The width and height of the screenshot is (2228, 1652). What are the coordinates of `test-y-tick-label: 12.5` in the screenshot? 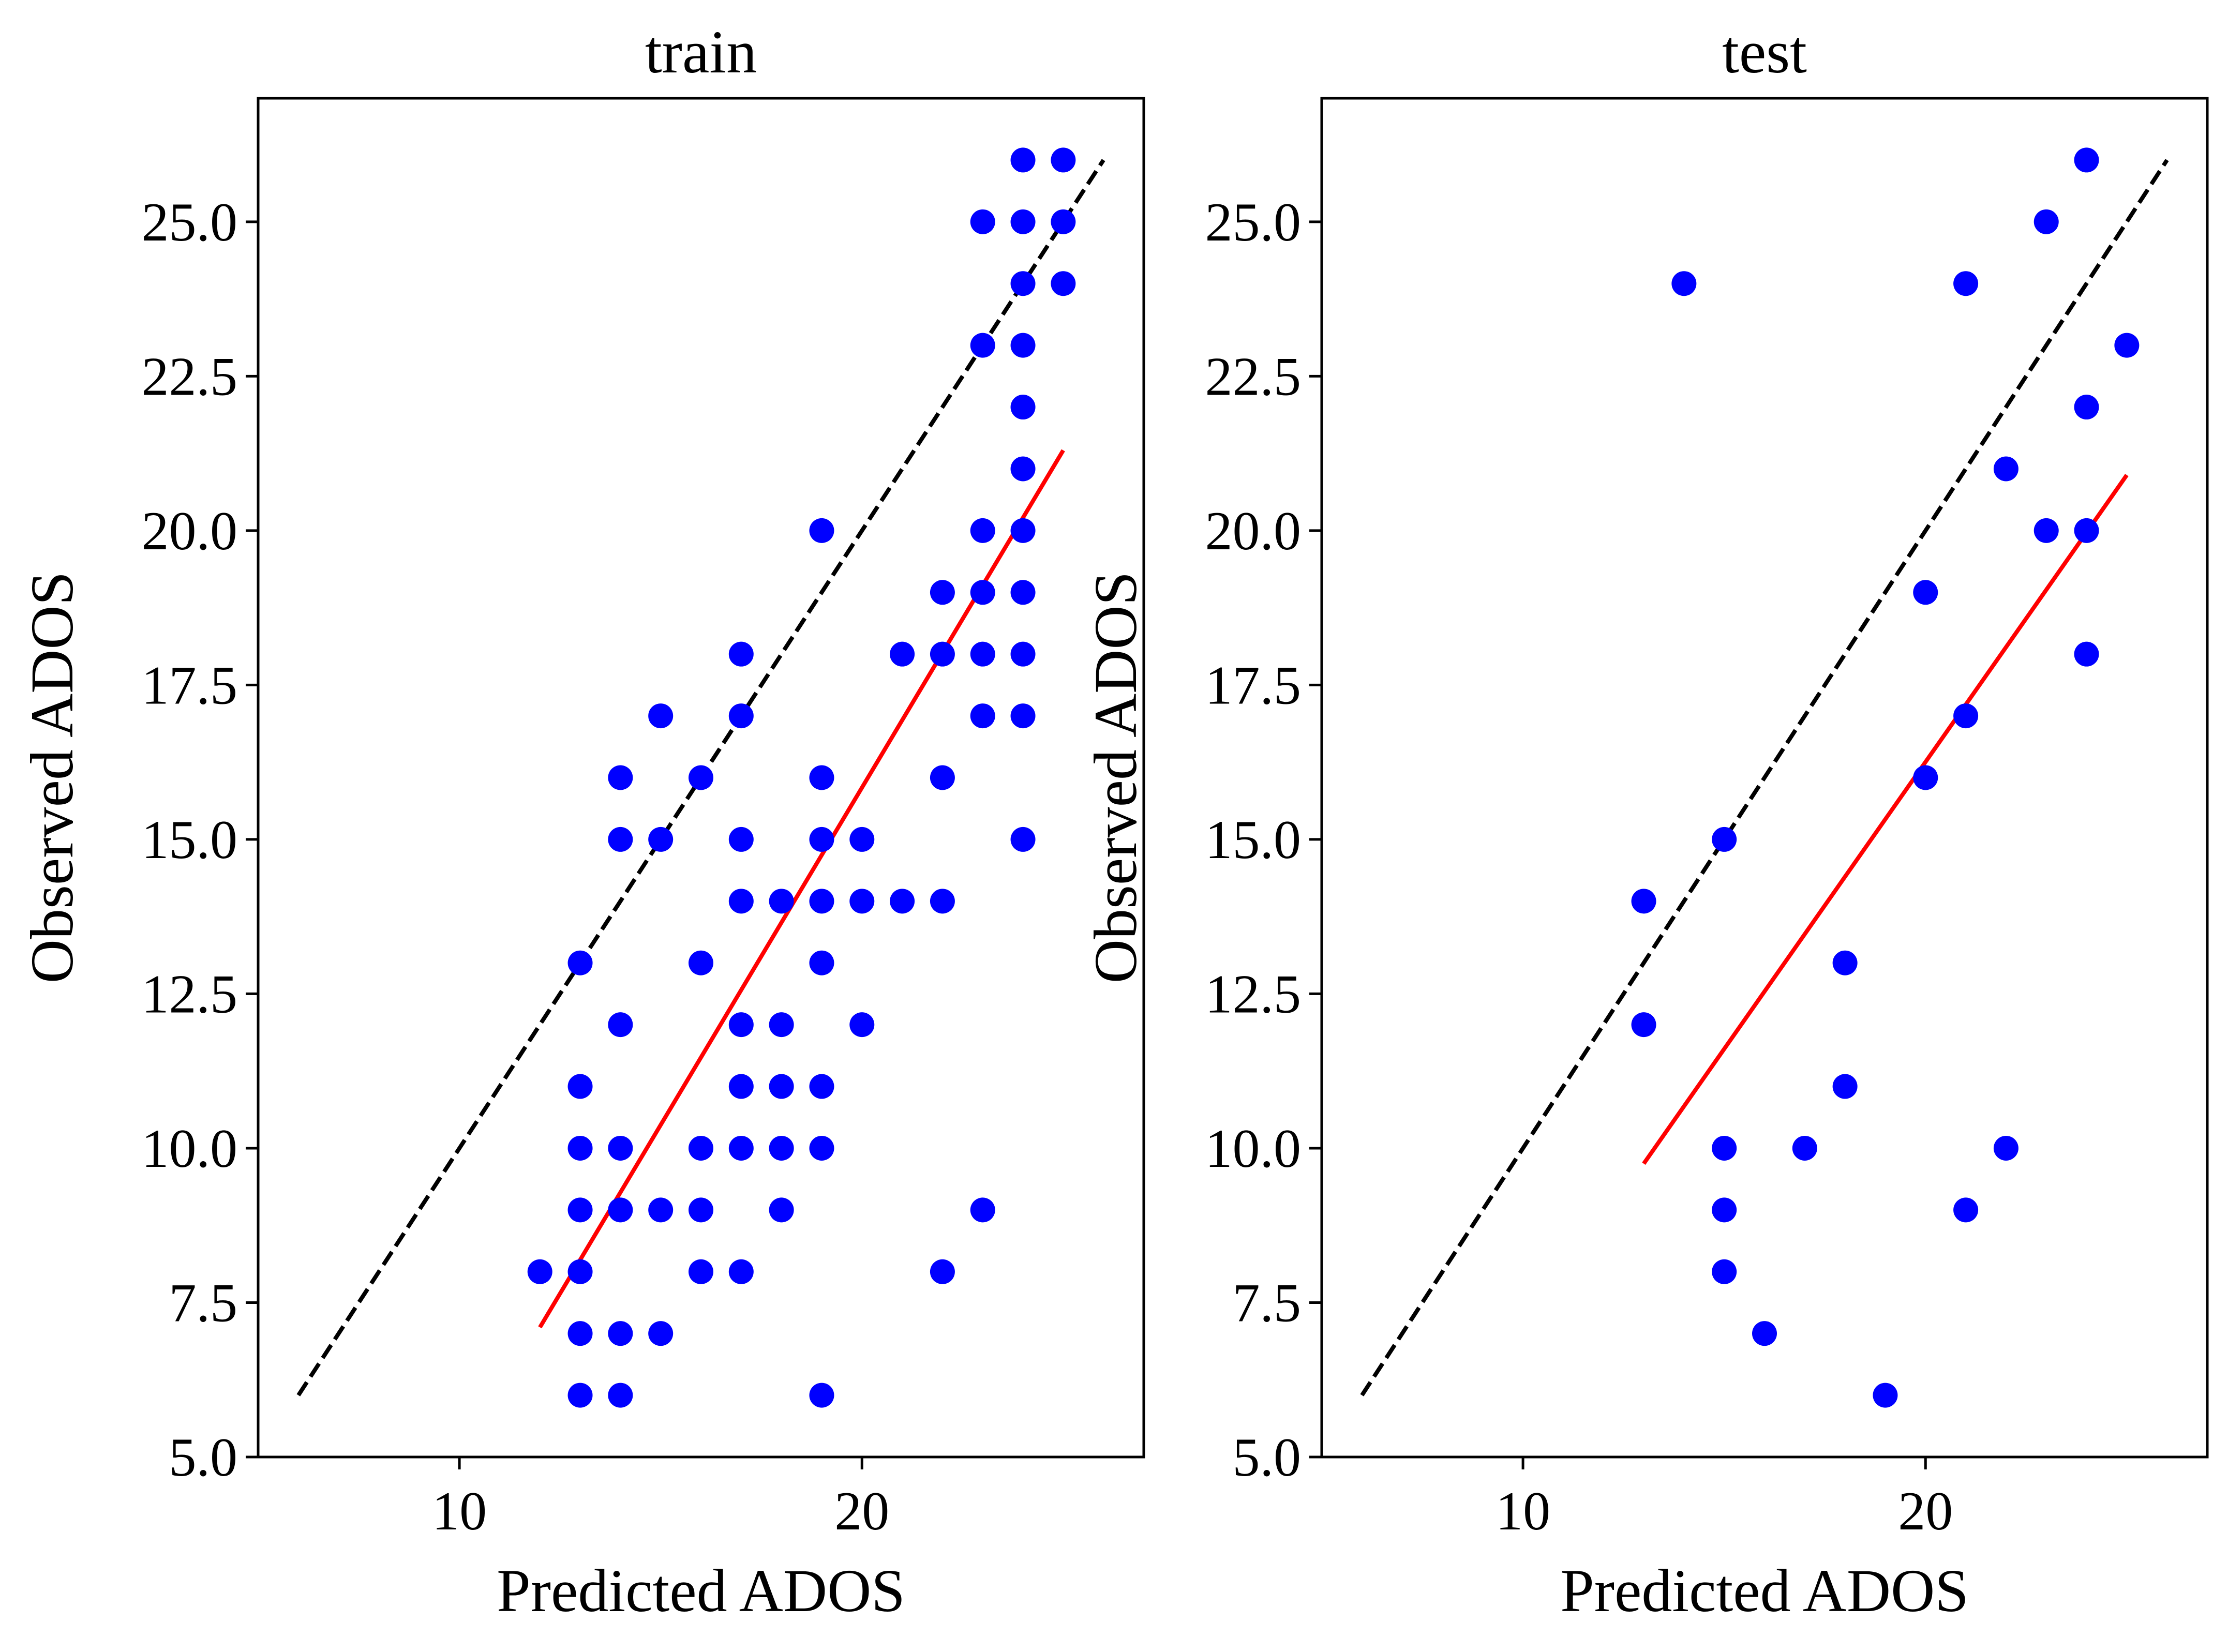 It's located at (1253, 994).